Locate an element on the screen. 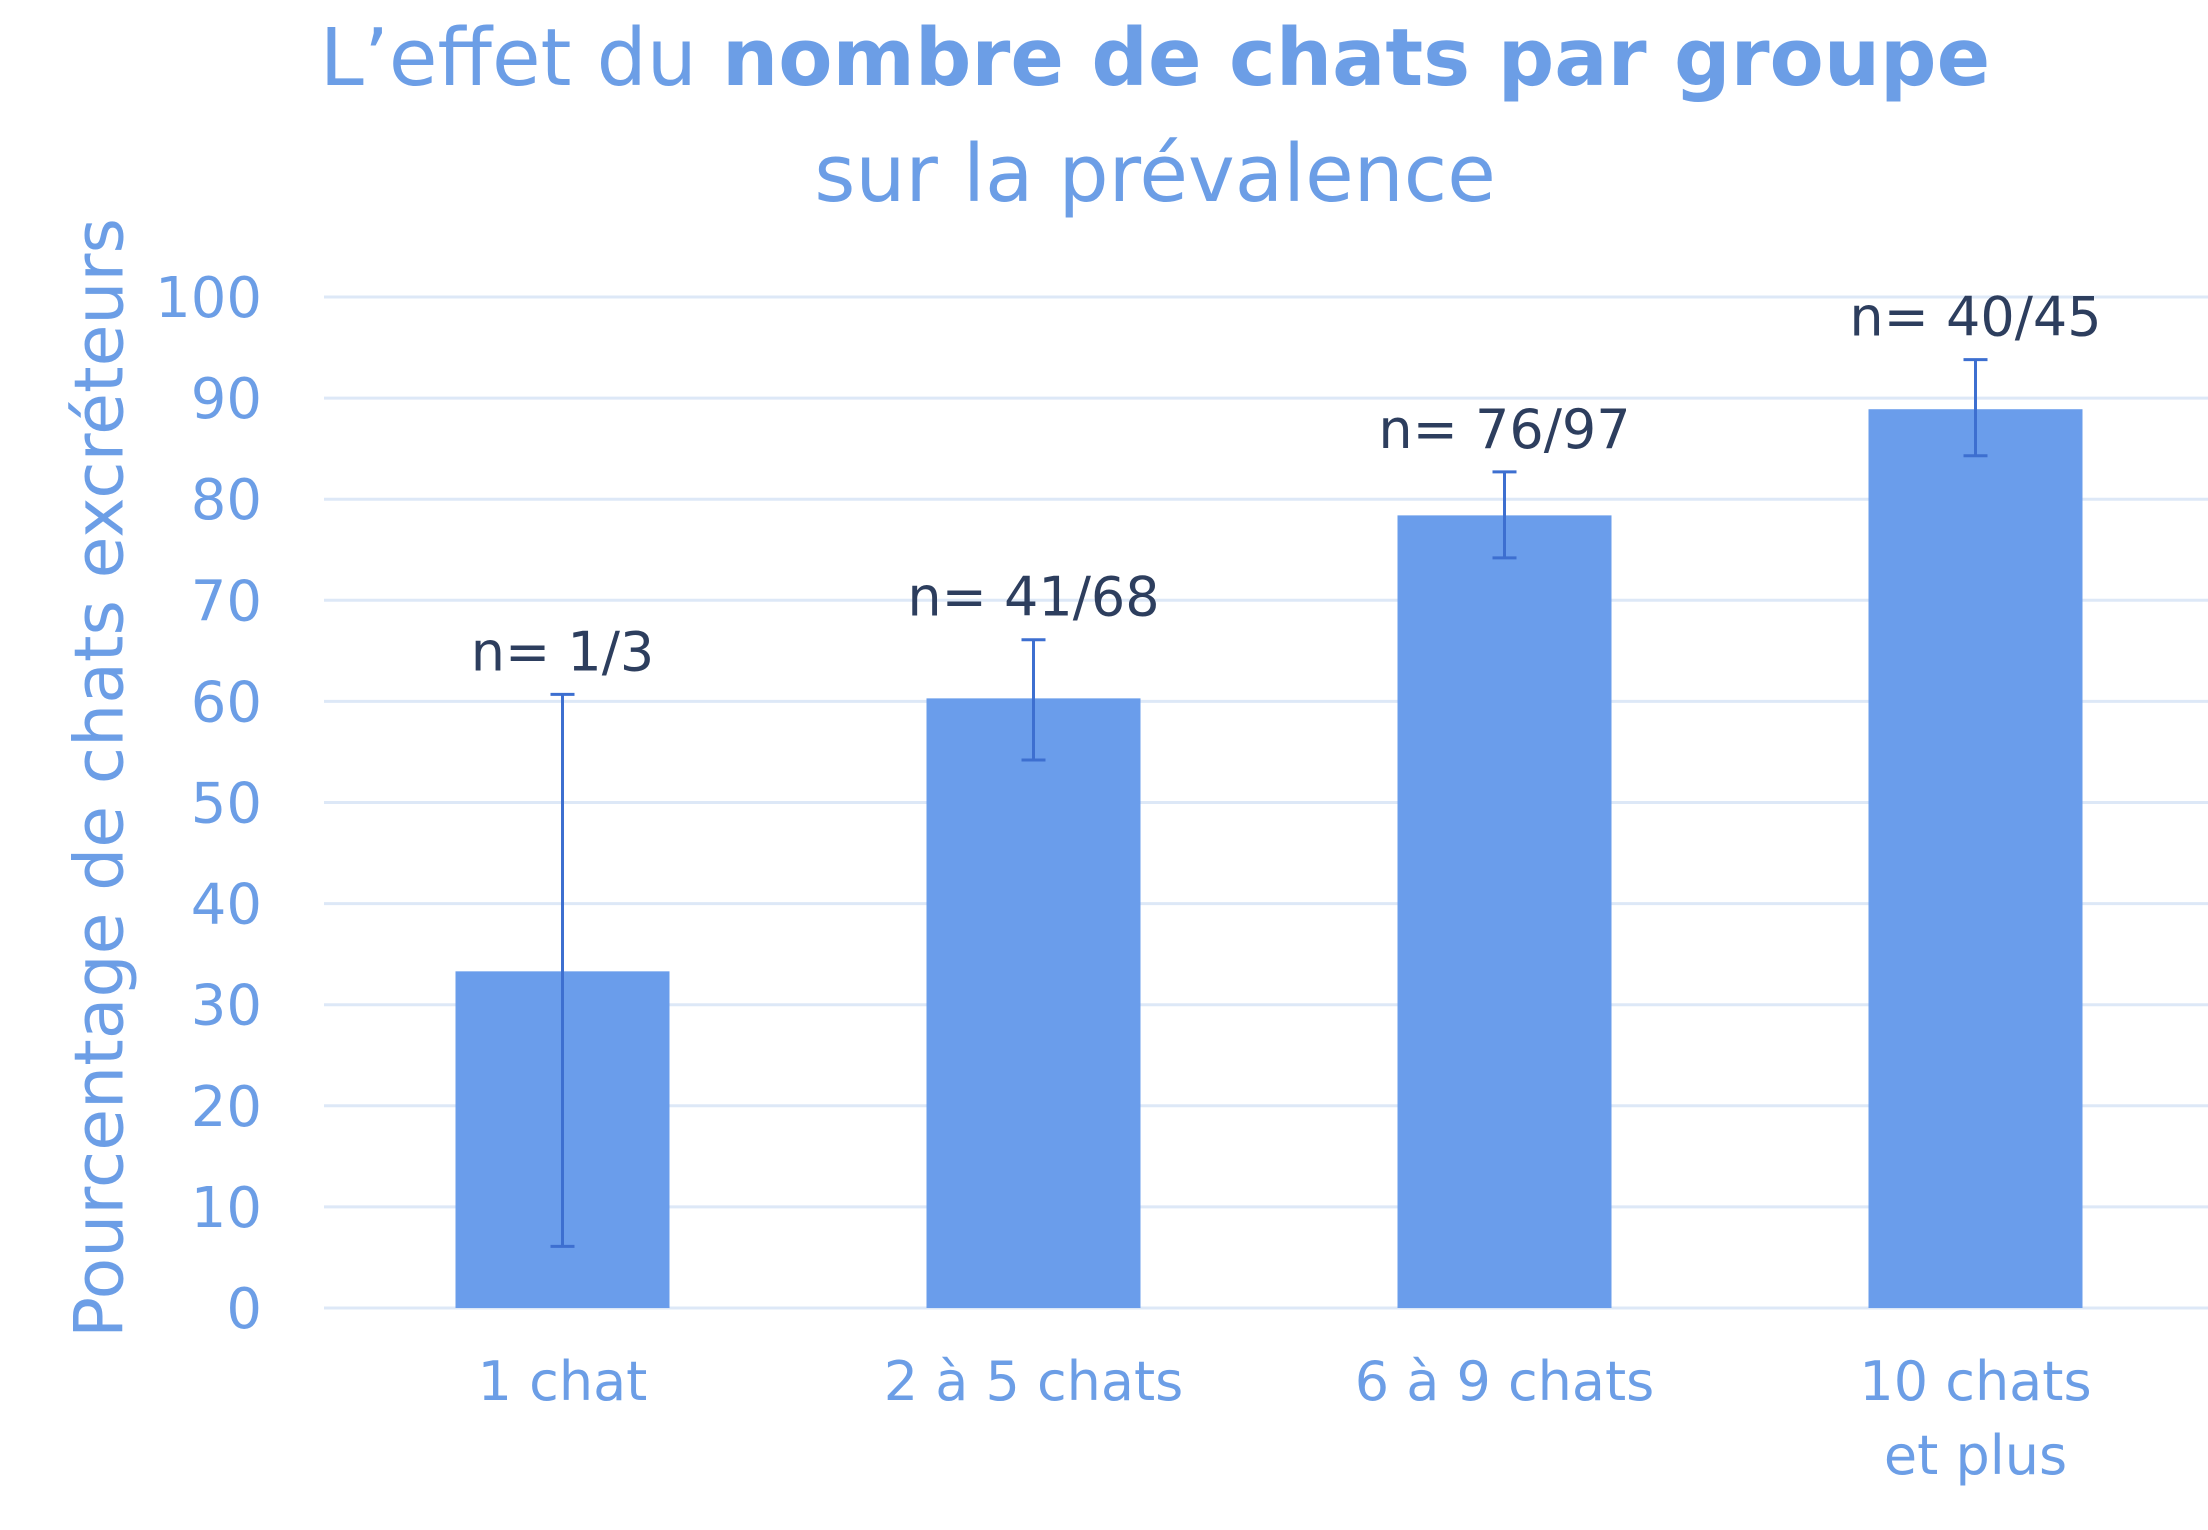  x-tick-label: 6 à 9 chats is located at coordinates (1505, 1381).